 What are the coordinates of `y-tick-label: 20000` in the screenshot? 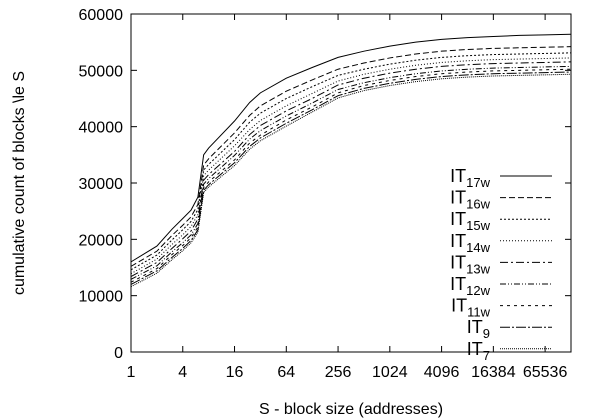 It's located at (101, 240).